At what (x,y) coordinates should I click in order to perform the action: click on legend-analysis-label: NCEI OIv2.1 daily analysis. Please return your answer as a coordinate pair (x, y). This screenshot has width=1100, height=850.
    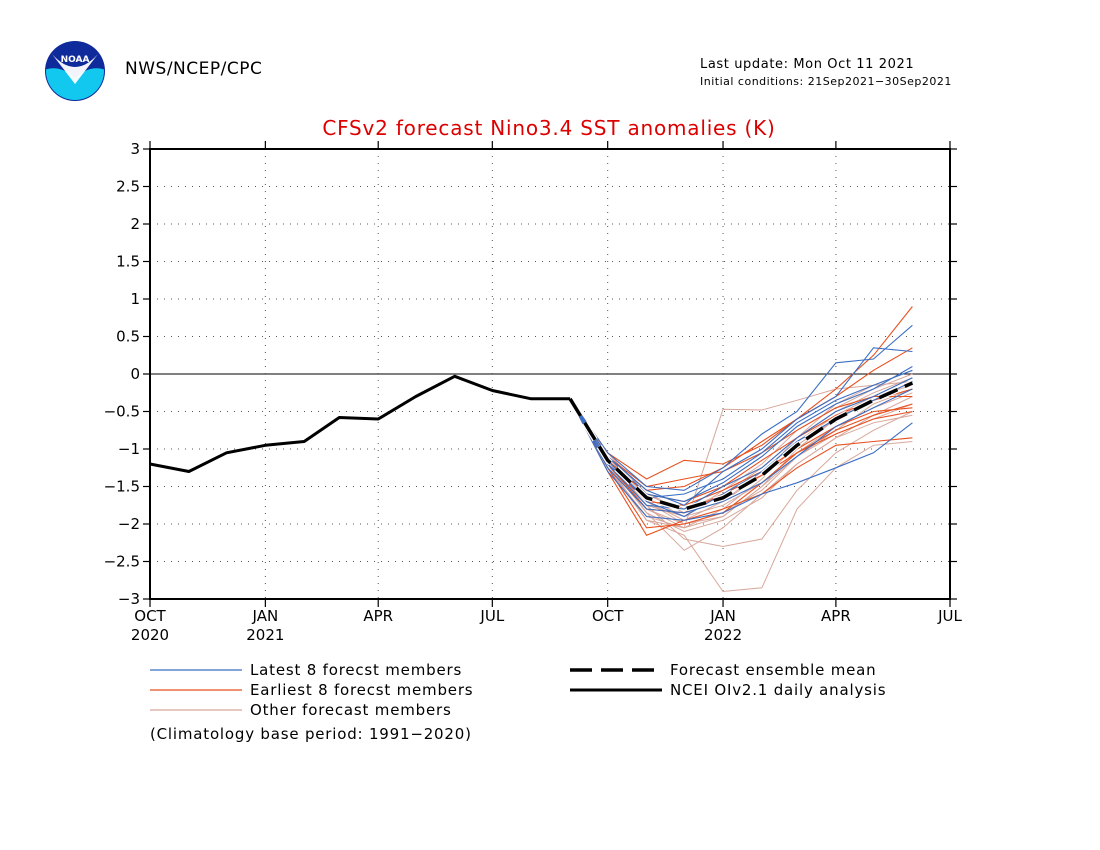
    Looking at the image, I should click on (778, 690).